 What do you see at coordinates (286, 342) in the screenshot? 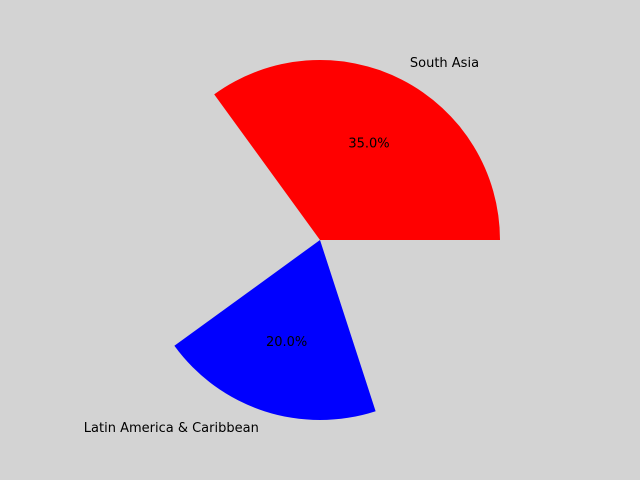
I see `slice-pct-label-1: 20.0%` at bounding box center [286, 342].